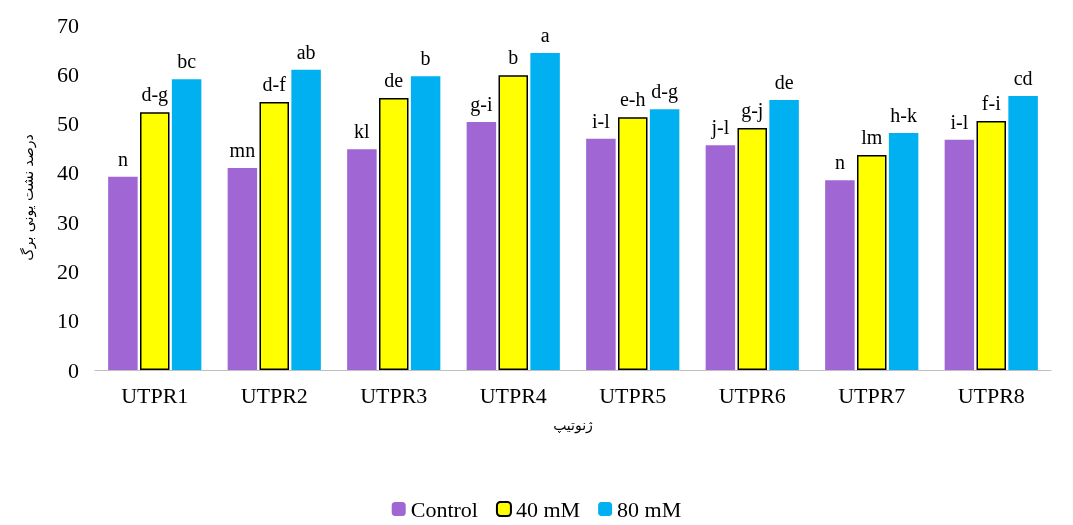 The width and height of the screenshot is (1073, 525). Describe the element at coordinates (991, 103) in the screenshot. I see `data-label: f-i` at that location.